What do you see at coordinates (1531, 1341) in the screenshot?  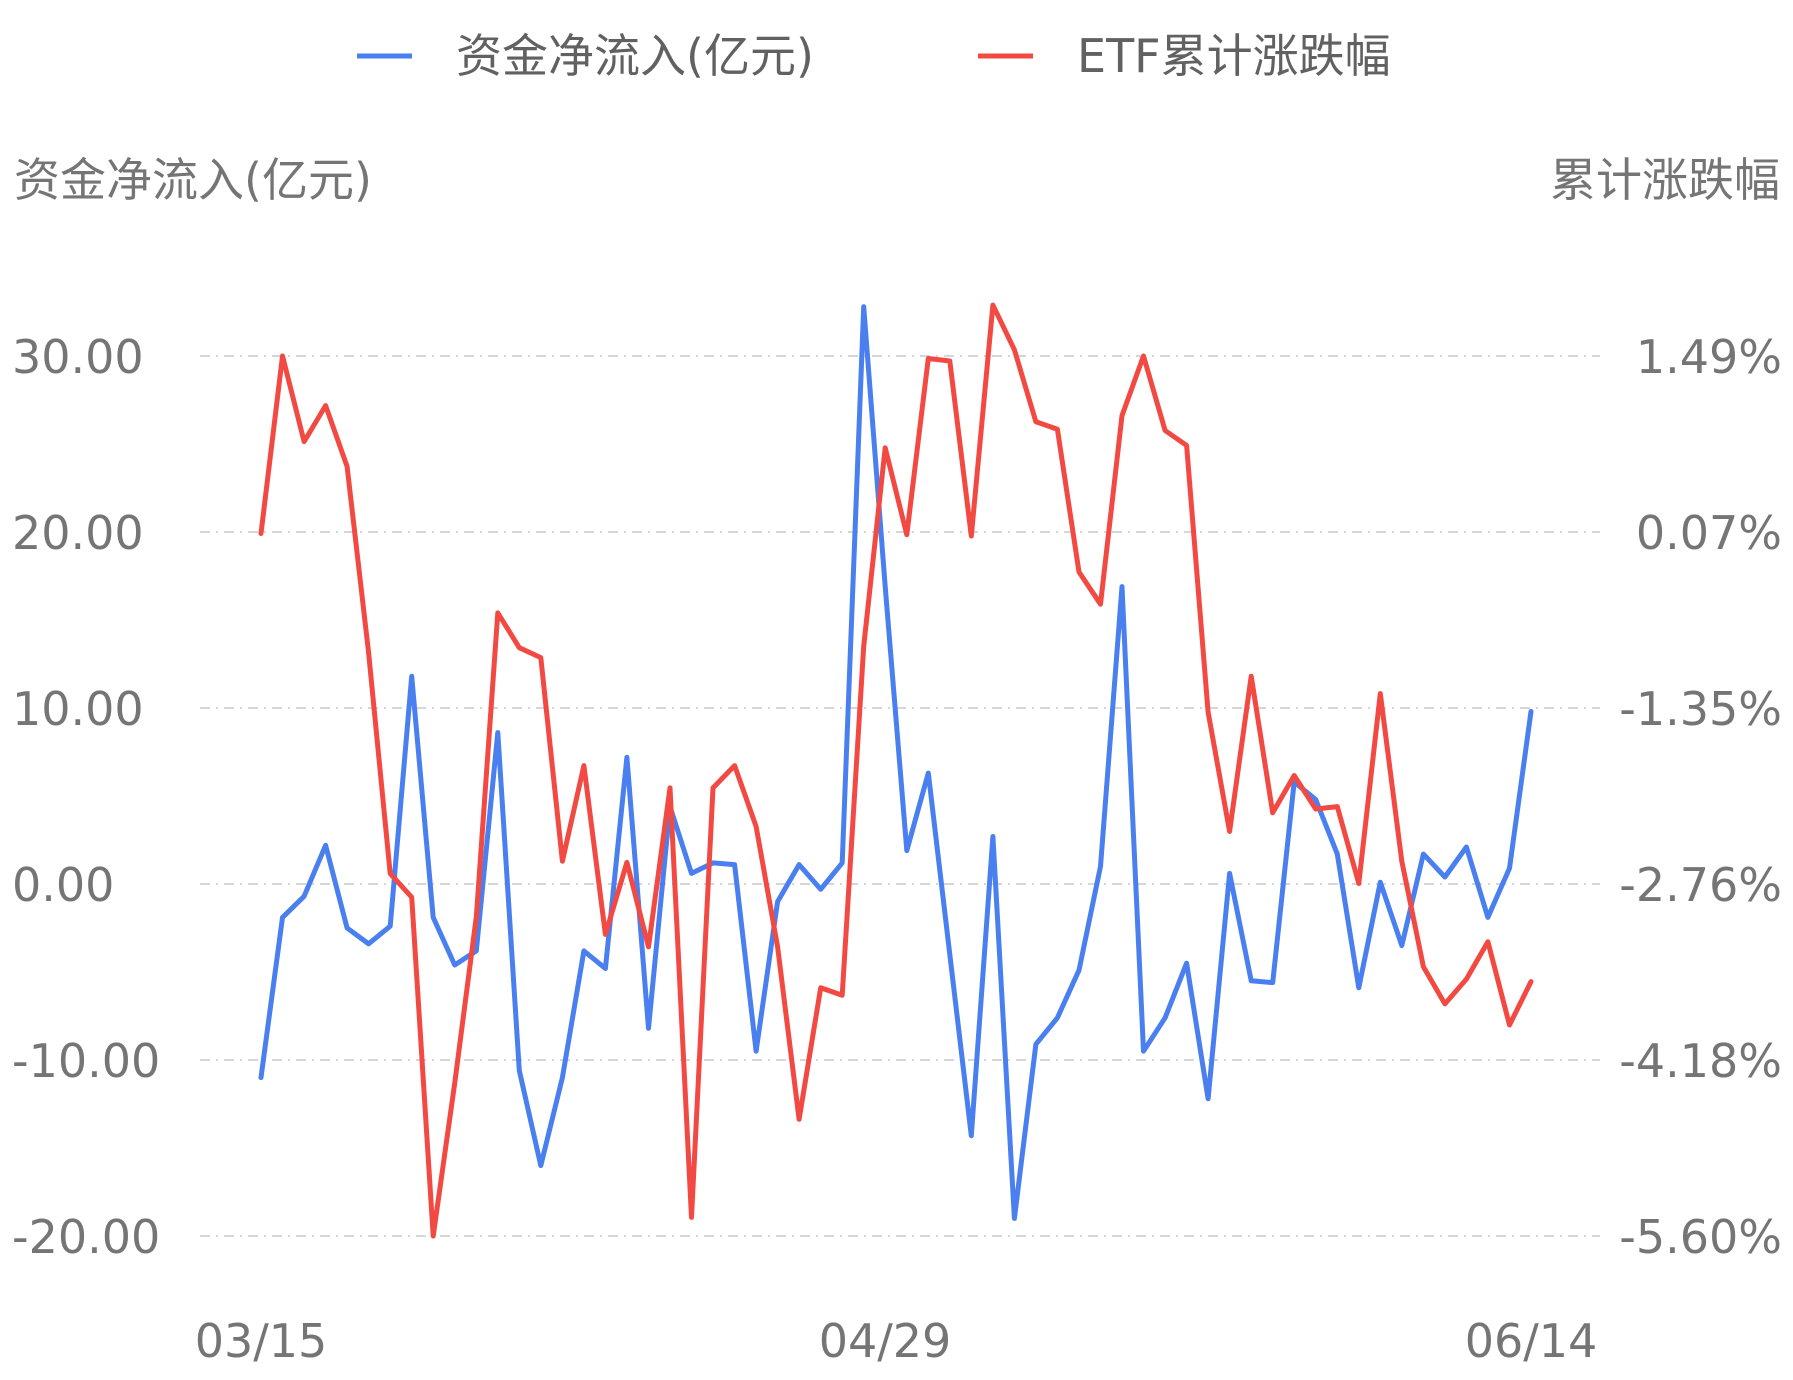 I see `x-tick-label: 06/14` at bounding box center [1531, 1341].